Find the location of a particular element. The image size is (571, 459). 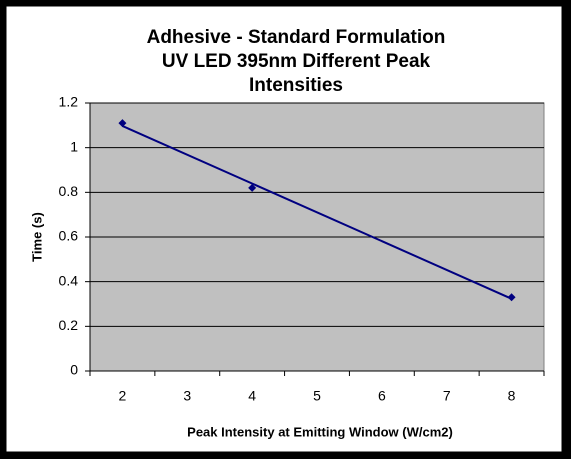

x-tick-label: 2 is located at coordinates (123, 396).